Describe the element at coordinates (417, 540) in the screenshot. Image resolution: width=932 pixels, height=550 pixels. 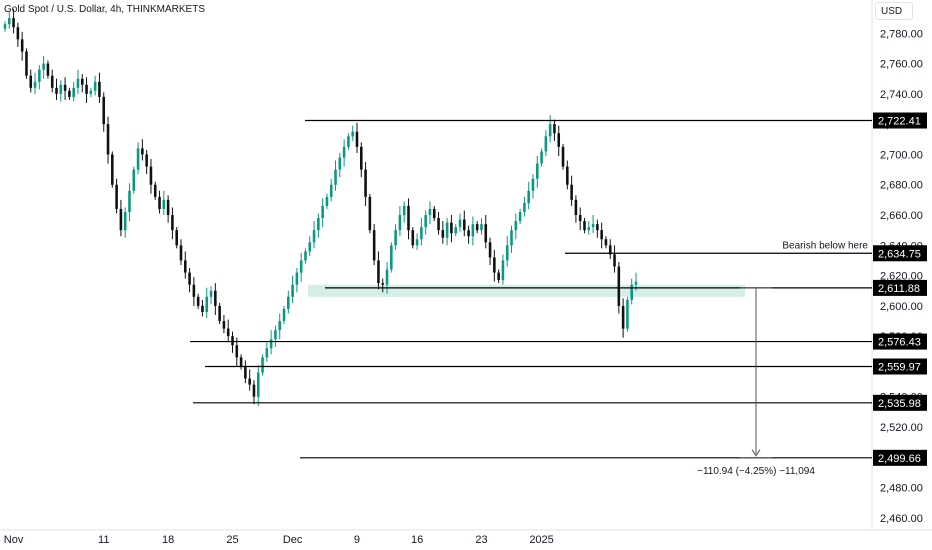
I see `x-tick-label: 16` at that location.